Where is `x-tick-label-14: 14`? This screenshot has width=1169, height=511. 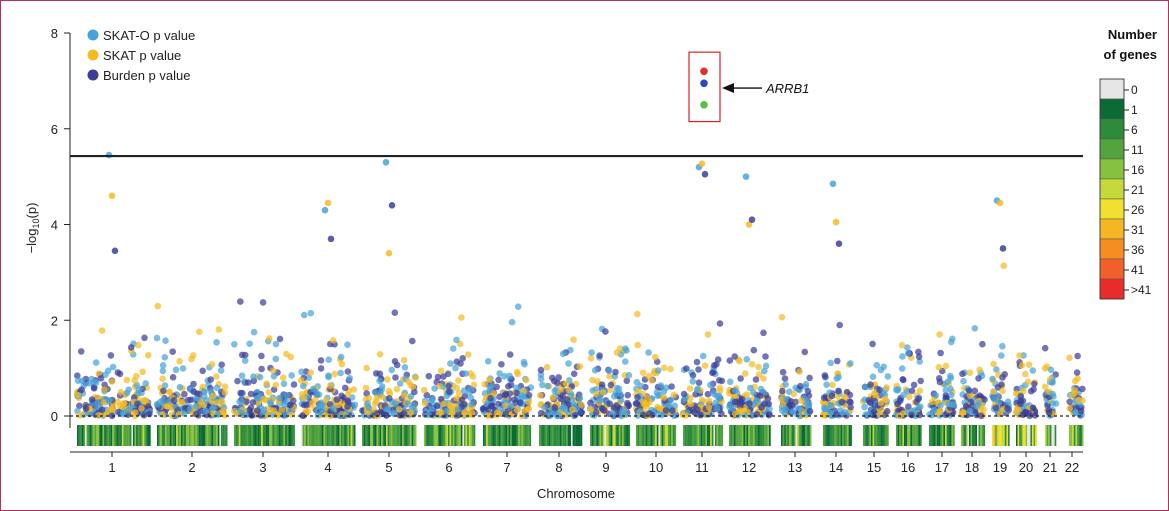 x-tick-label-14: 14 is located at coordinates (836, 467).